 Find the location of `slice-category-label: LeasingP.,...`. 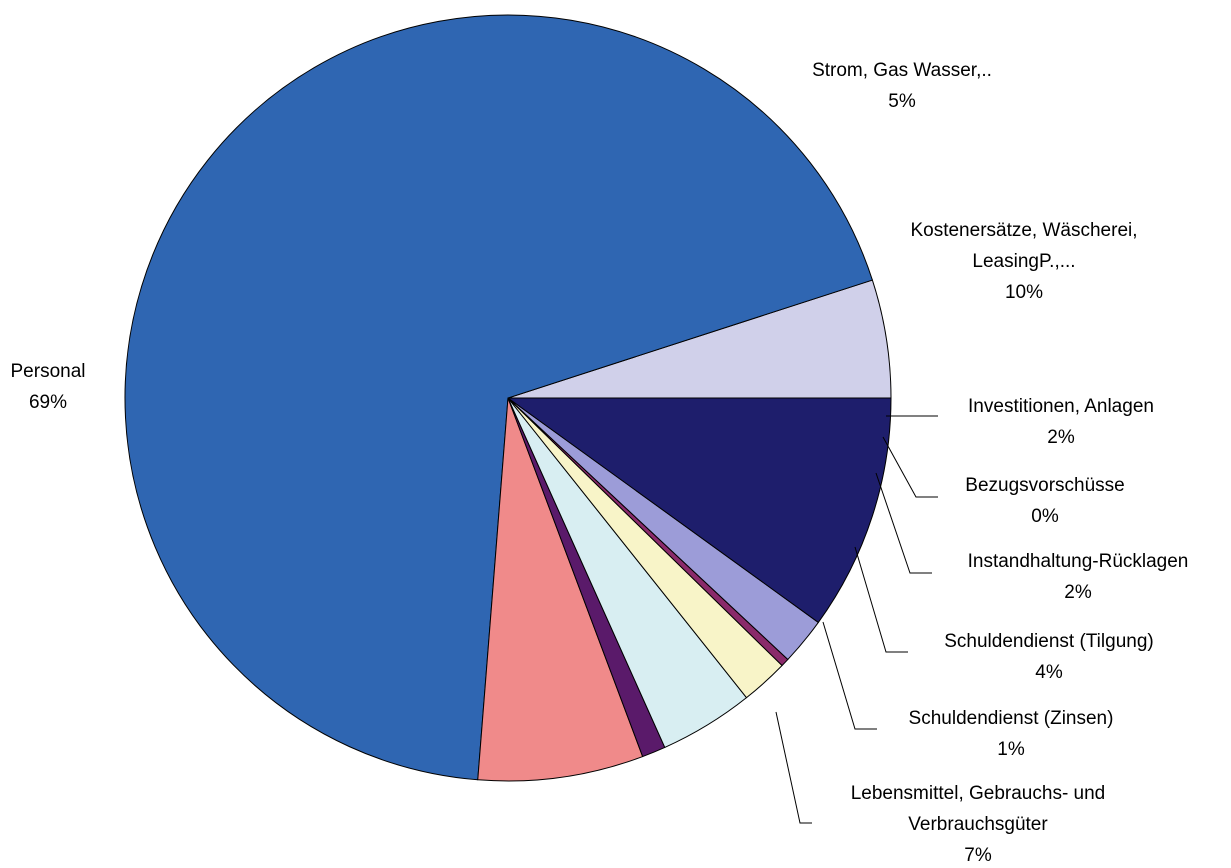

slice-category-label: LeasingP.,... is located at coordinates (1023, 261).